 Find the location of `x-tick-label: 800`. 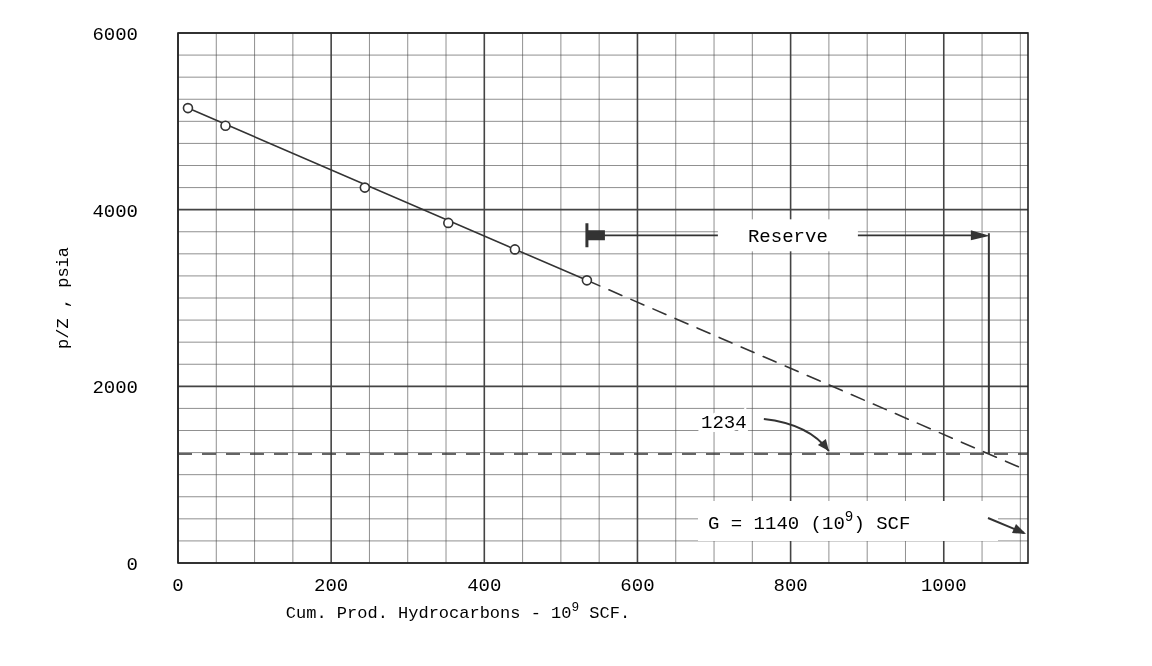

x-tick-label: 800 is located at coordinates (790, 586).